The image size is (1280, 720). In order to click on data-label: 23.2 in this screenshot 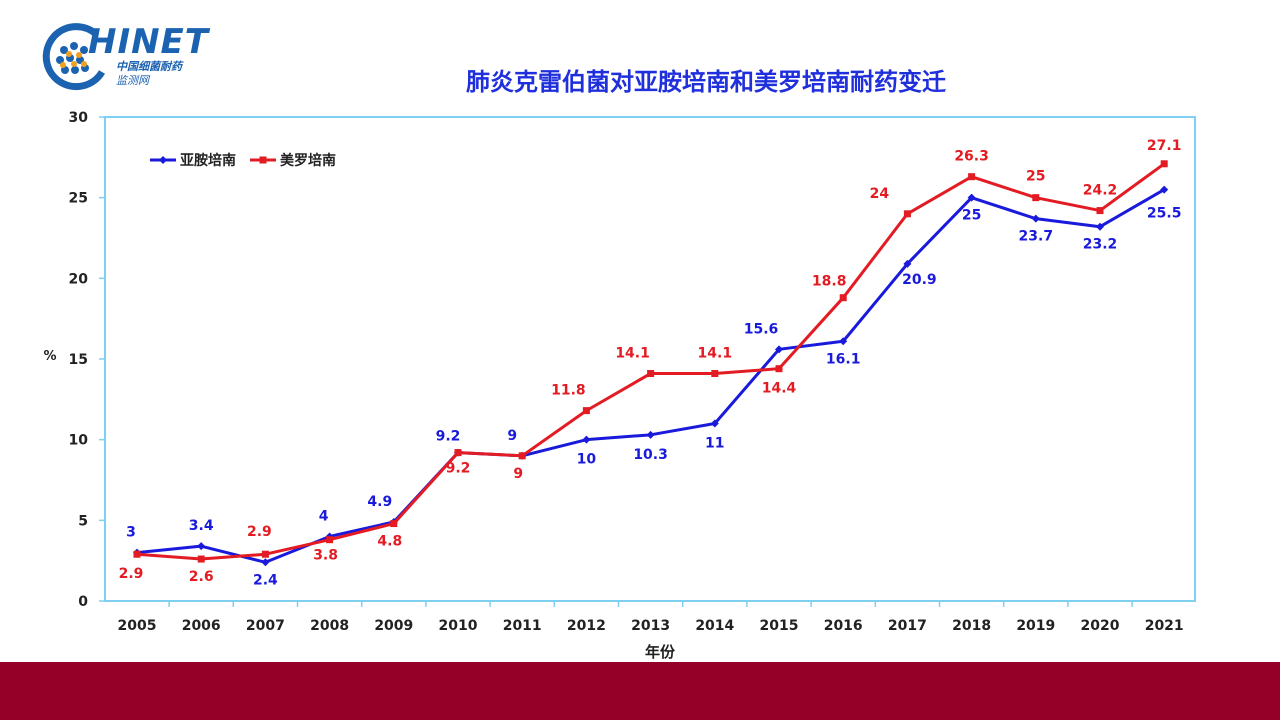, I will do `click(1100, 245)`.